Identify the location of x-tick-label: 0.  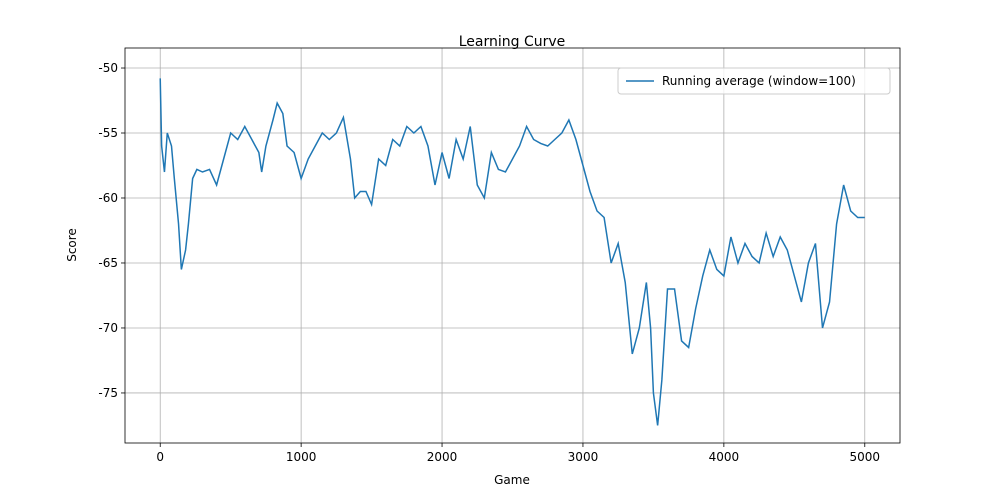
(160, 457).